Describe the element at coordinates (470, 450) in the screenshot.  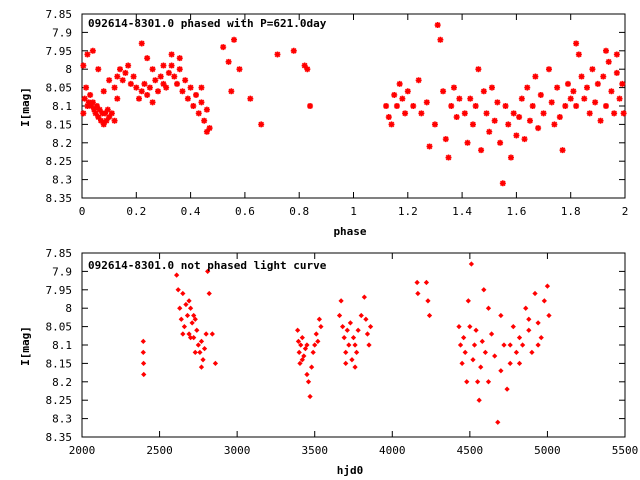
I see `x-tick-label: 4500` at that location.